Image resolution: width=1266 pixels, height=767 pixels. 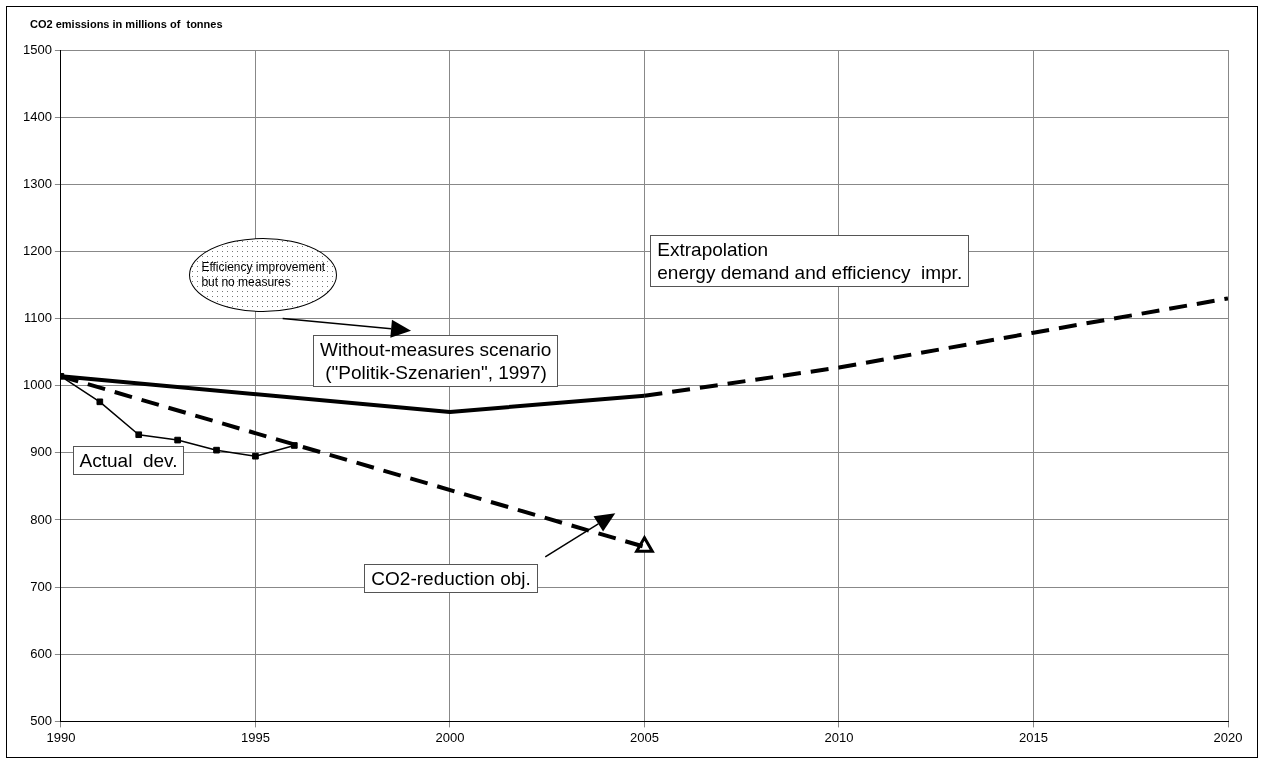 I want to click on x-tick-label: 2015, so click(x=1033, y=737).